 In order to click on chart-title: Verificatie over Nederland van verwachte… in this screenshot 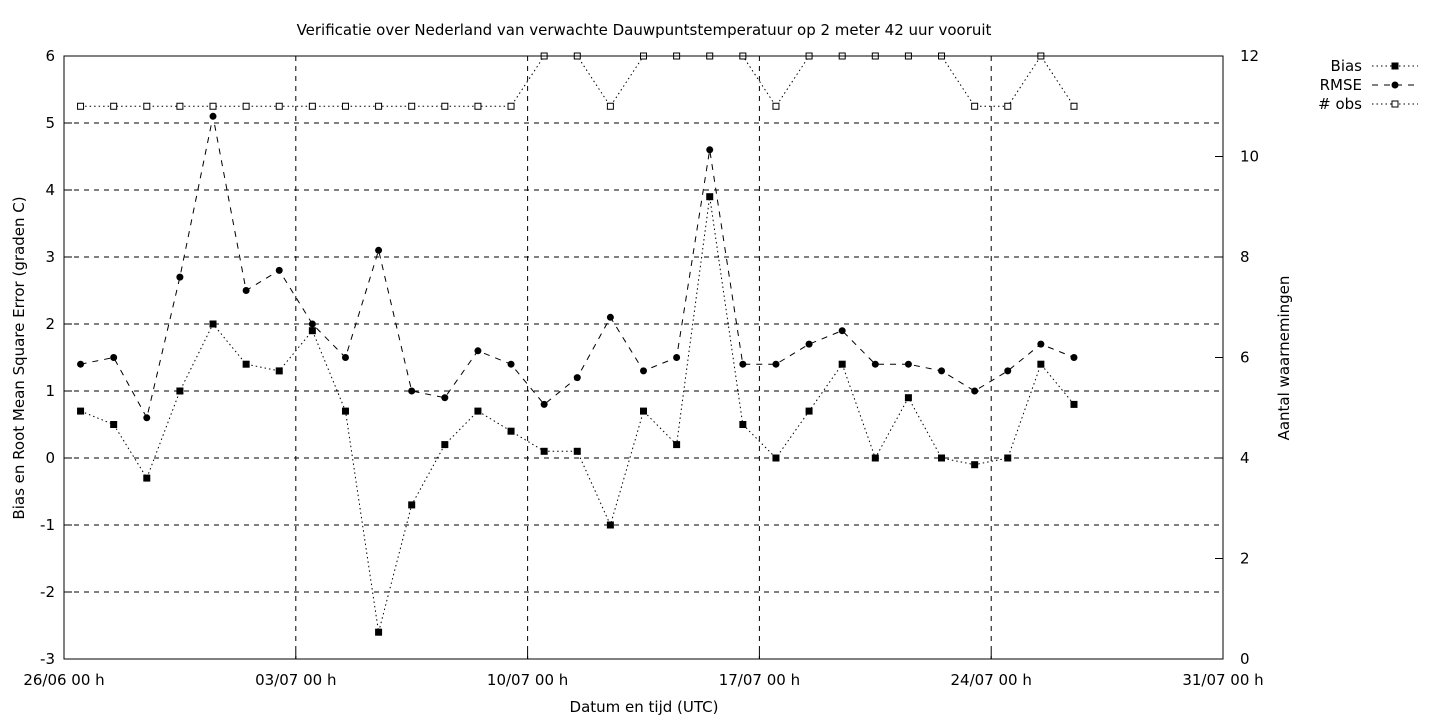, I will do `click(644, 30)`.